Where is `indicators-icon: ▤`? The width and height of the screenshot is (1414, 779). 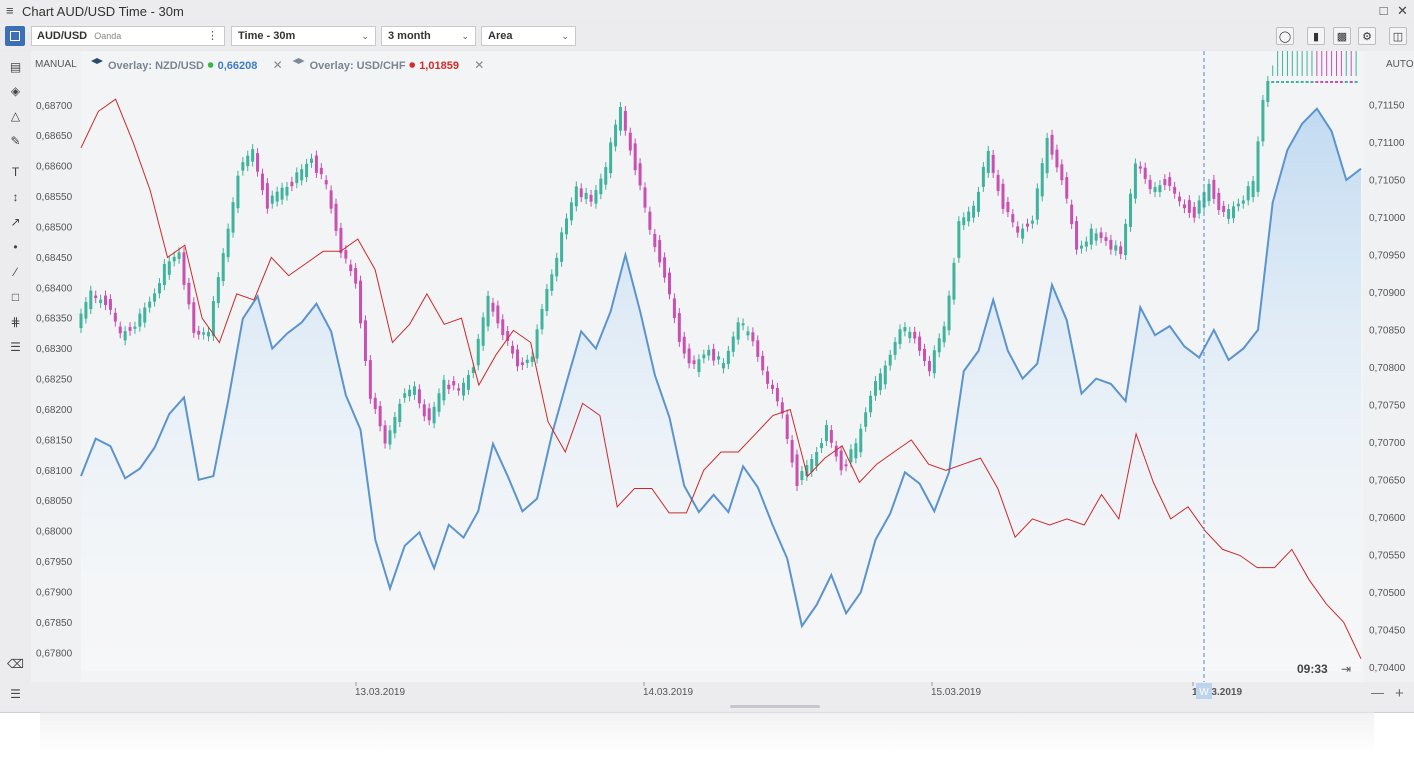
indicators-icon: ▤ is located at coordinates (15, 67).